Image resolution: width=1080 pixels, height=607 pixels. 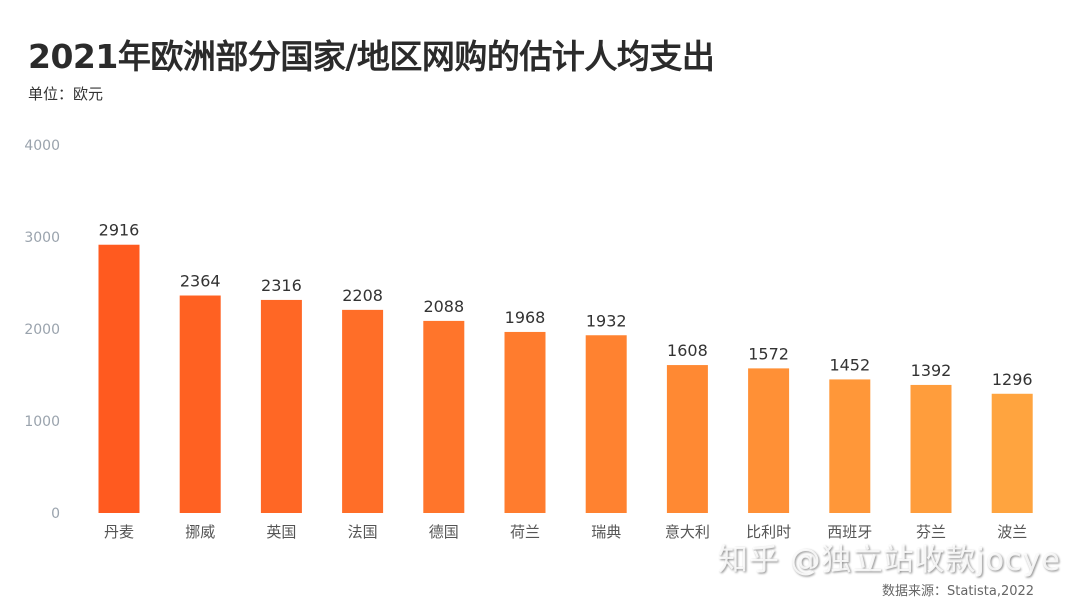 I want to click on watermark: 知乎 @独立站收款jocye, so click(x=889, y=560).